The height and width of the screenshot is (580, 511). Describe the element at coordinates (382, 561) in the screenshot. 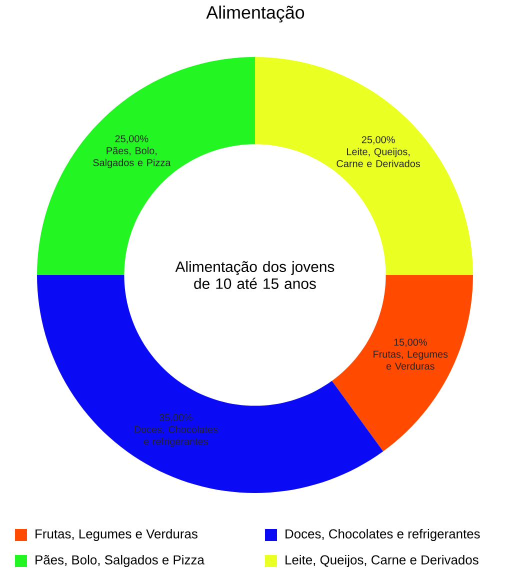

I see `legend-label: Leite, Queijos, Carne e Derivados` at that location.